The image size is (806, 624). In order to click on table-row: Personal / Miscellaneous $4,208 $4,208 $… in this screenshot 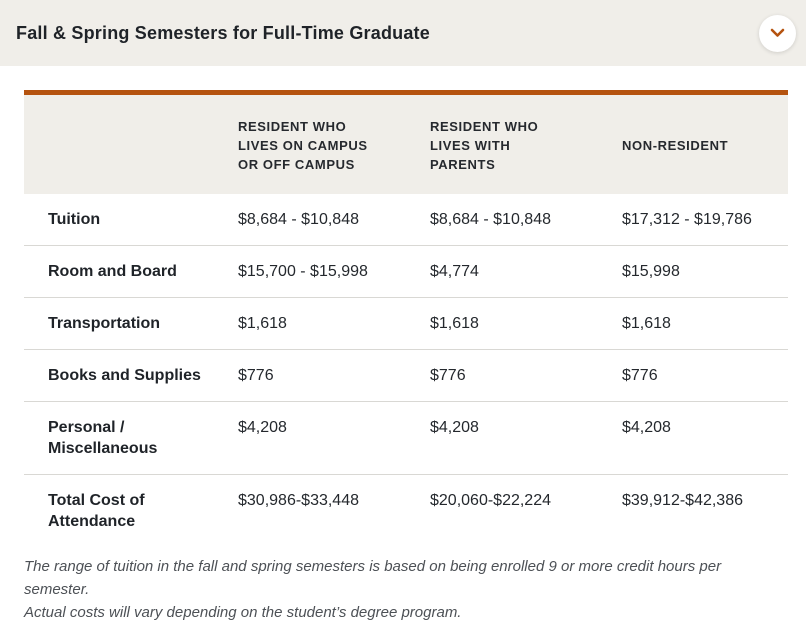, I will do `click(406, 438)`.